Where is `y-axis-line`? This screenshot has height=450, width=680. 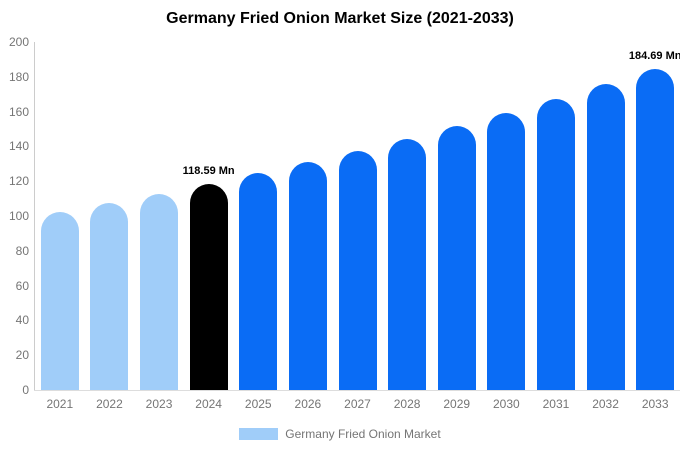
y-axis-line is located at coordinates (34, 216).